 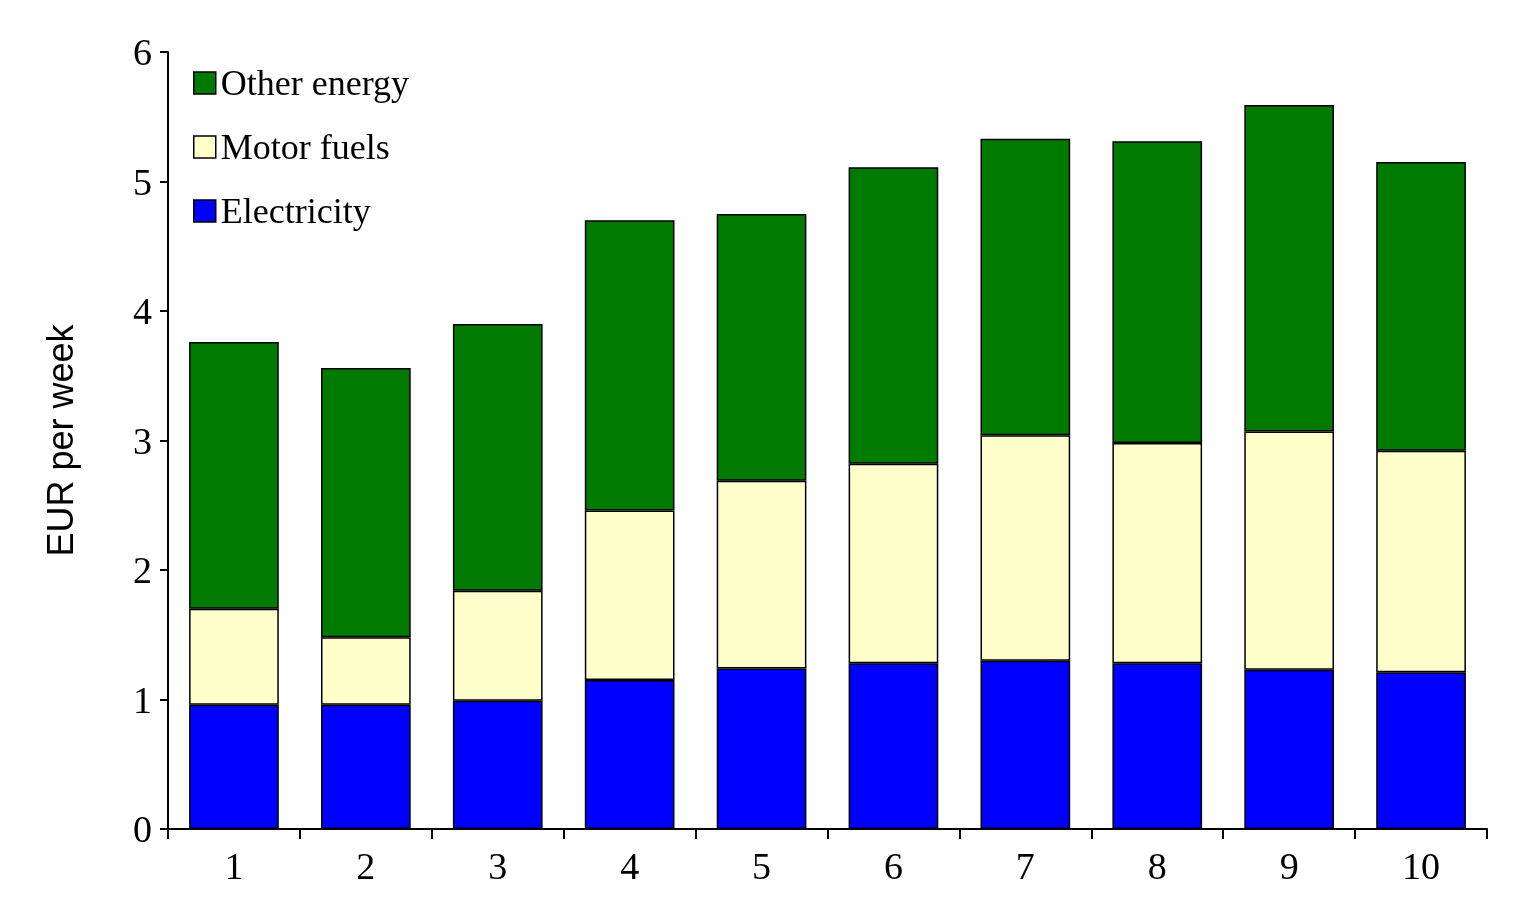 What do you see at coordinates (630, 866) in the screenshot?
I see `x-tick-label: 4` at bounding box center [630, 866].